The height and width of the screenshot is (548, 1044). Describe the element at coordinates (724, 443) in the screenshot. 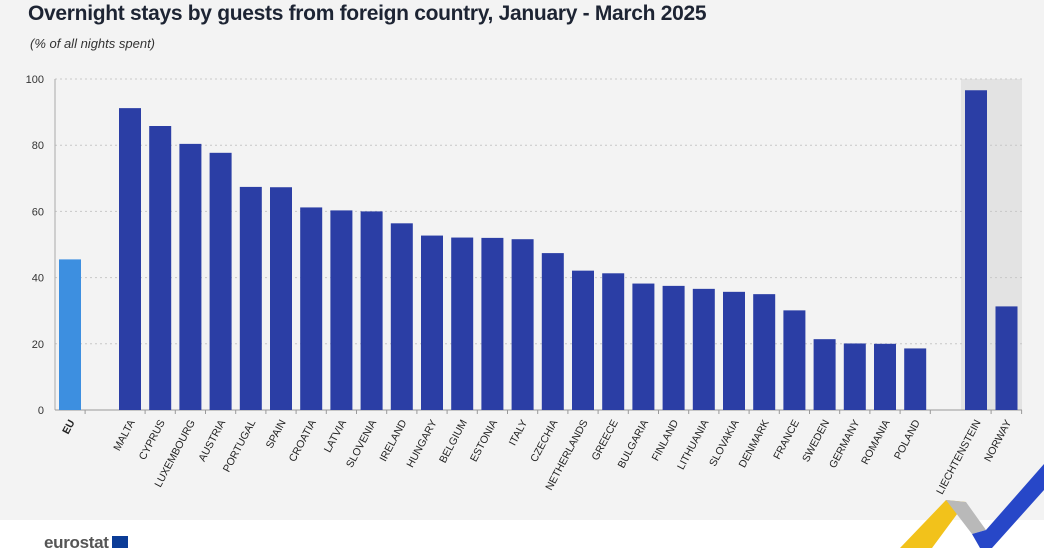

I see `category-label: SLOVAKIA` at that location.